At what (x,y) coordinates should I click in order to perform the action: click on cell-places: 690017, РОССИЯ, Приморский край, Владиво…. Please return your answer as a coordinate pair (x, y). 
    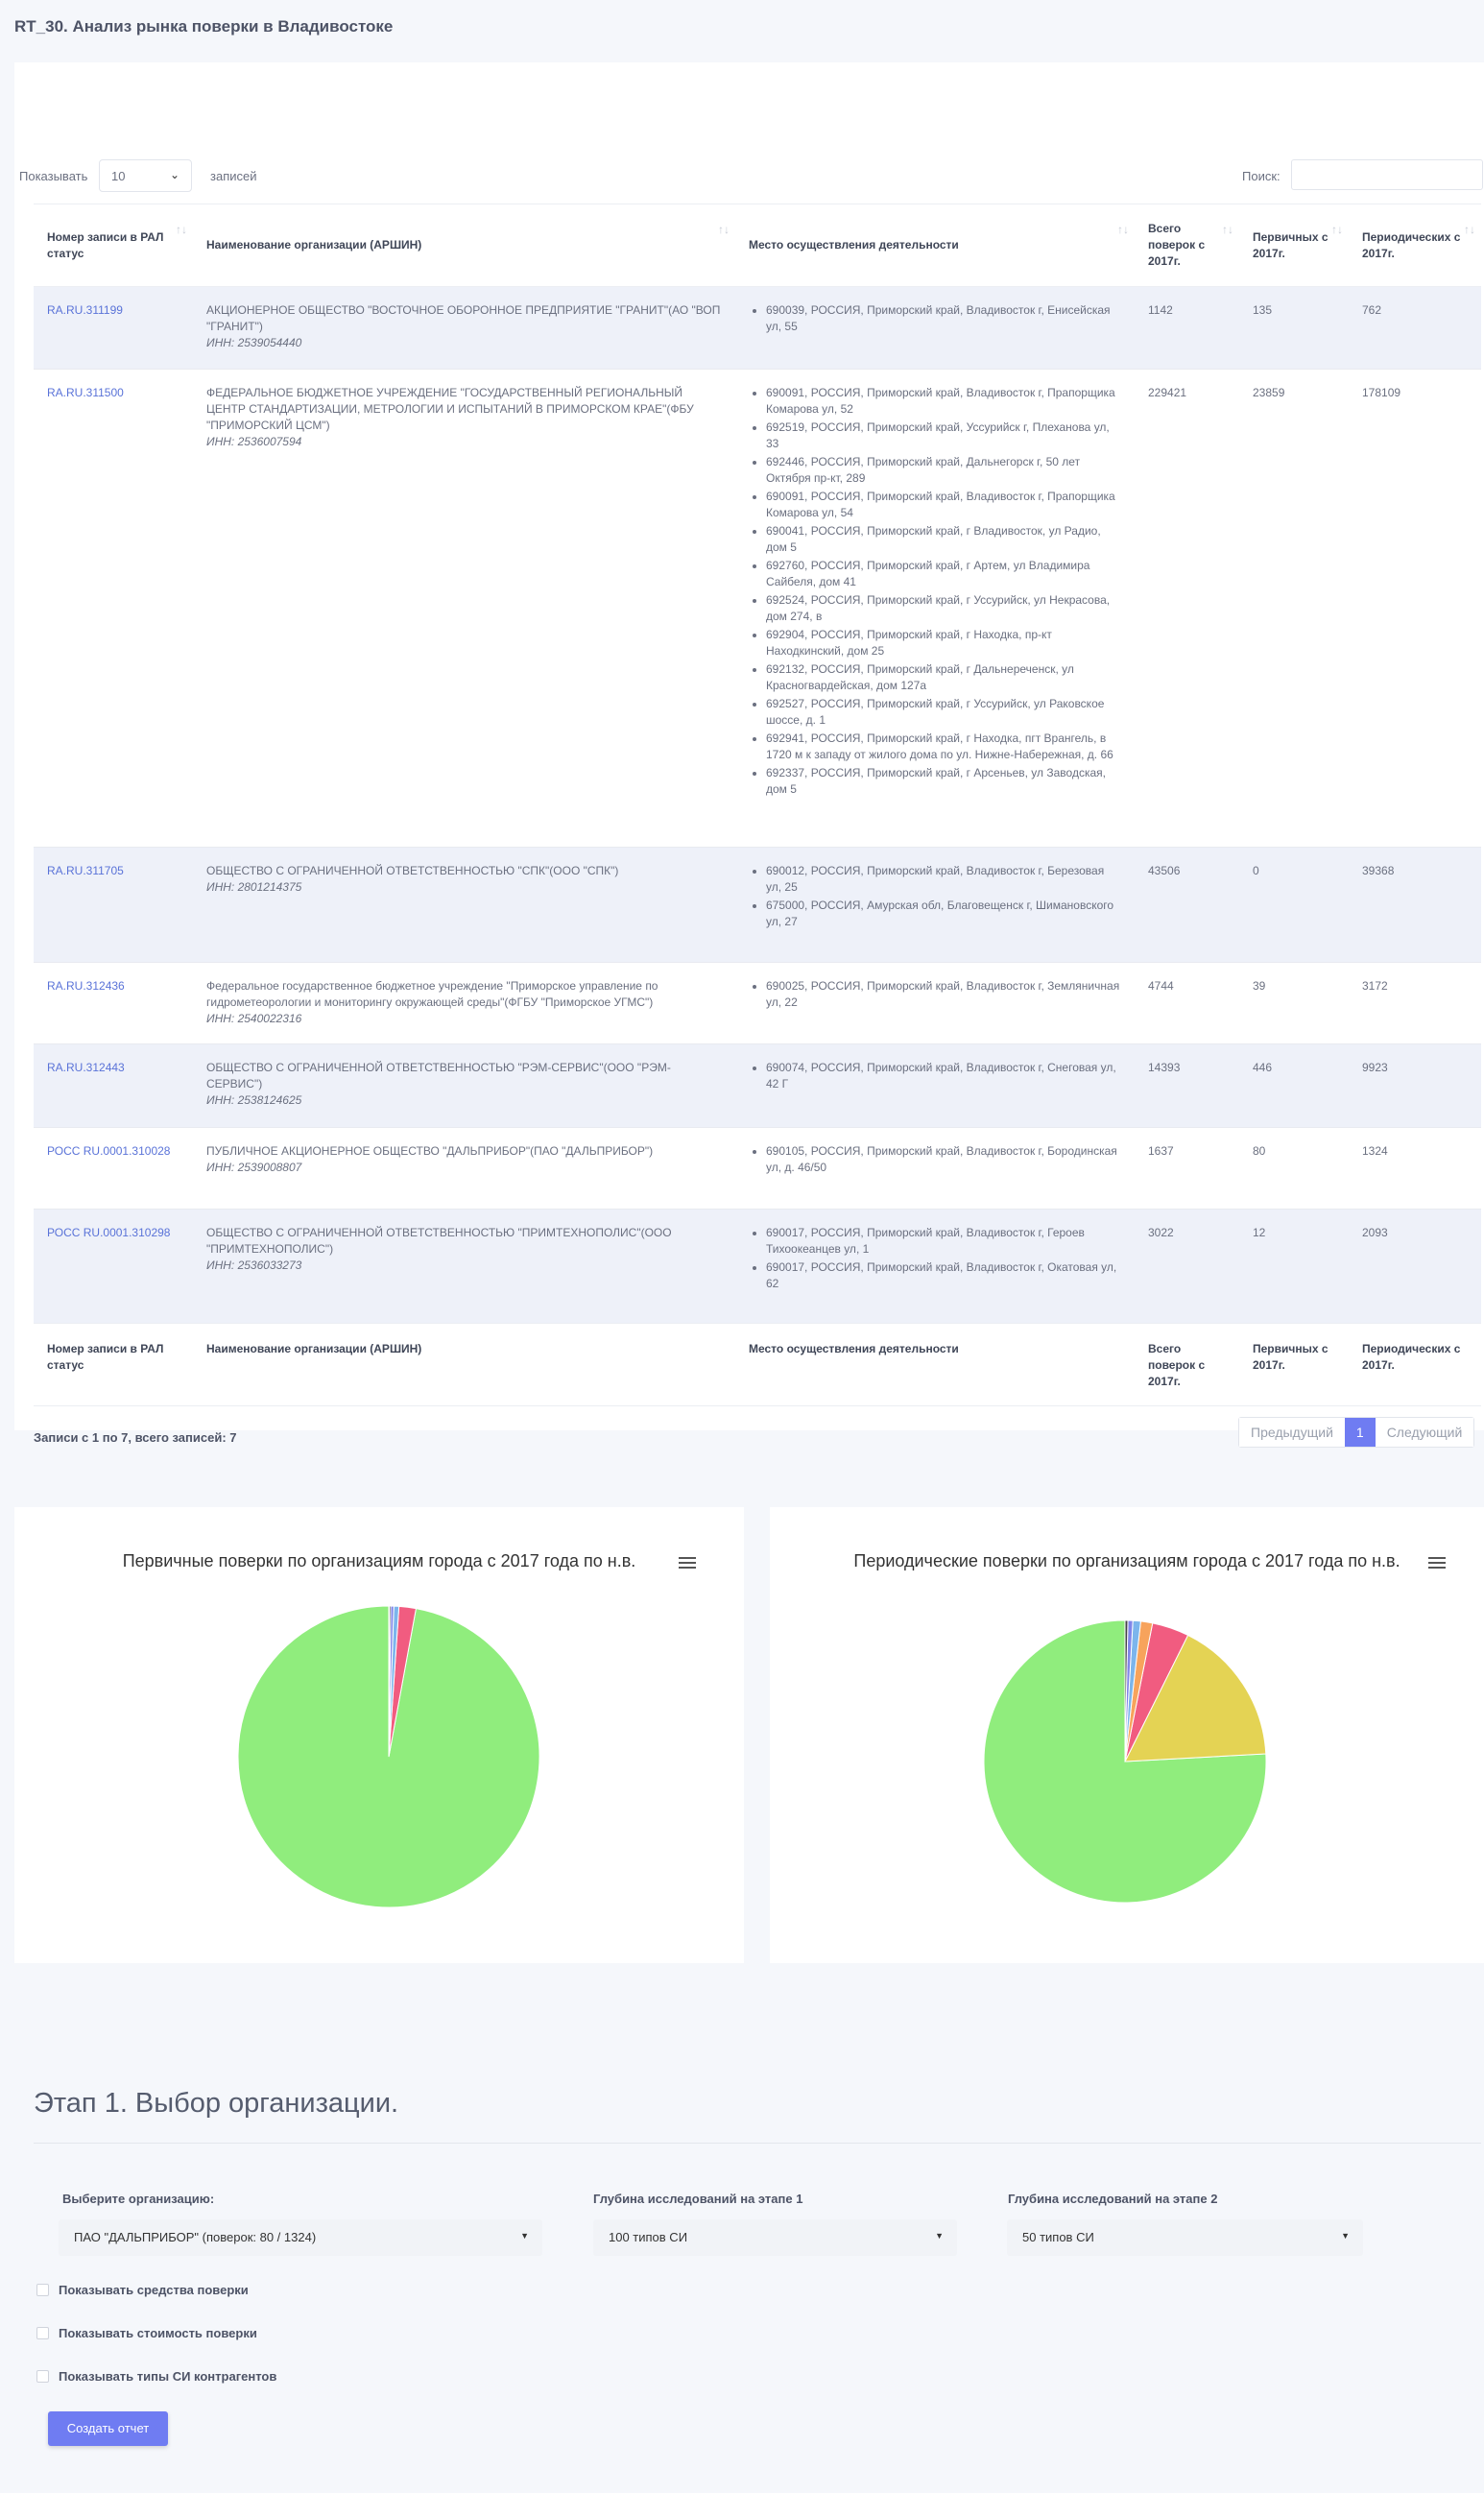
    Looking at the image, I should click on (935, 1267).